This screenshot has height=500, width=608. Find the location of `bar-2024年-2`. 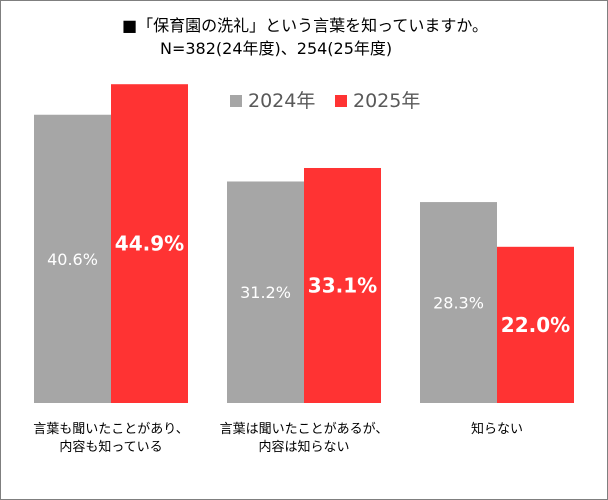

bar-2024年-2 is located at coordinates (265, 292).